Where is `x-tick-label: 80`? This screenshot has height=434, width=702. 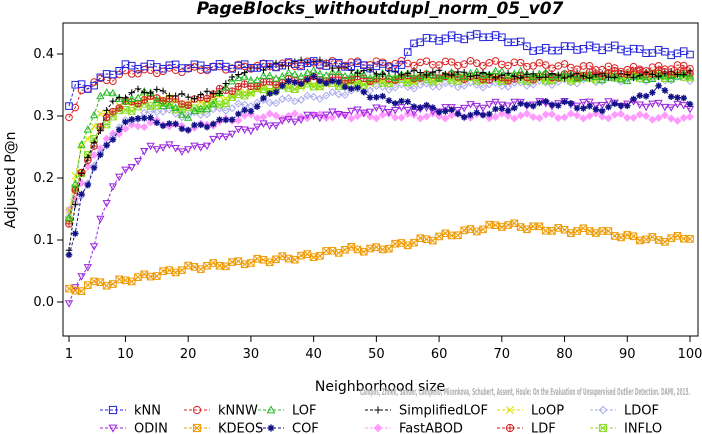 x-tick-label: 80 is located at coordinates (564, 354).